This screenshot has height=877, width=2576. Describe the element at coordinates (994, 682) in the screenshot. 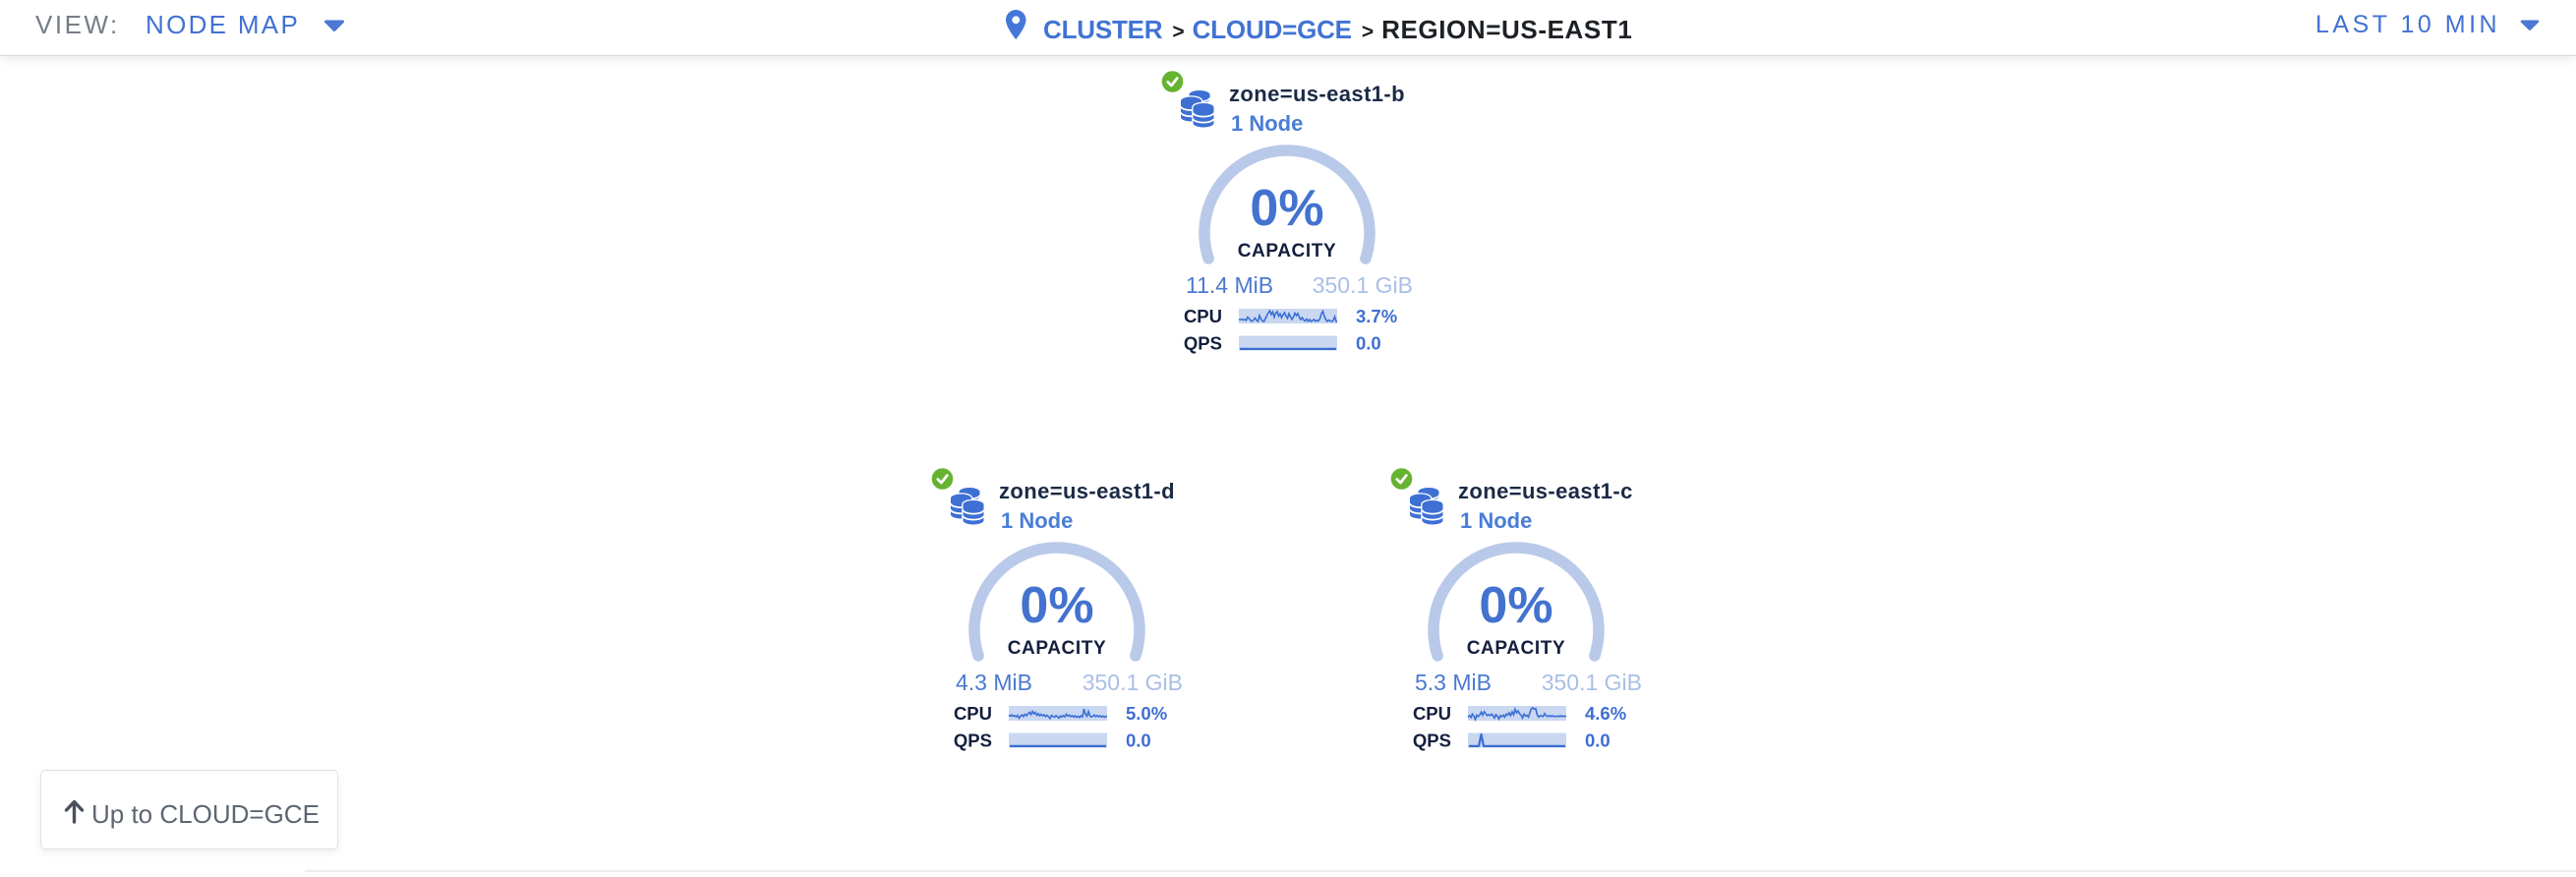

I see `svg-text: 4.3 MiB` at that location.